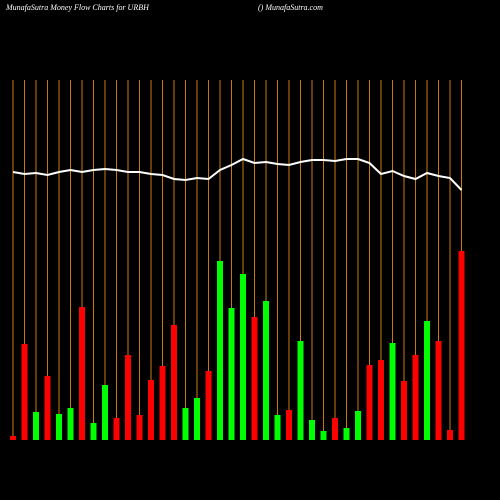  I want to click on chart-title: MunafaSutra Money Flow Charts for URBH, so click(77, 7).